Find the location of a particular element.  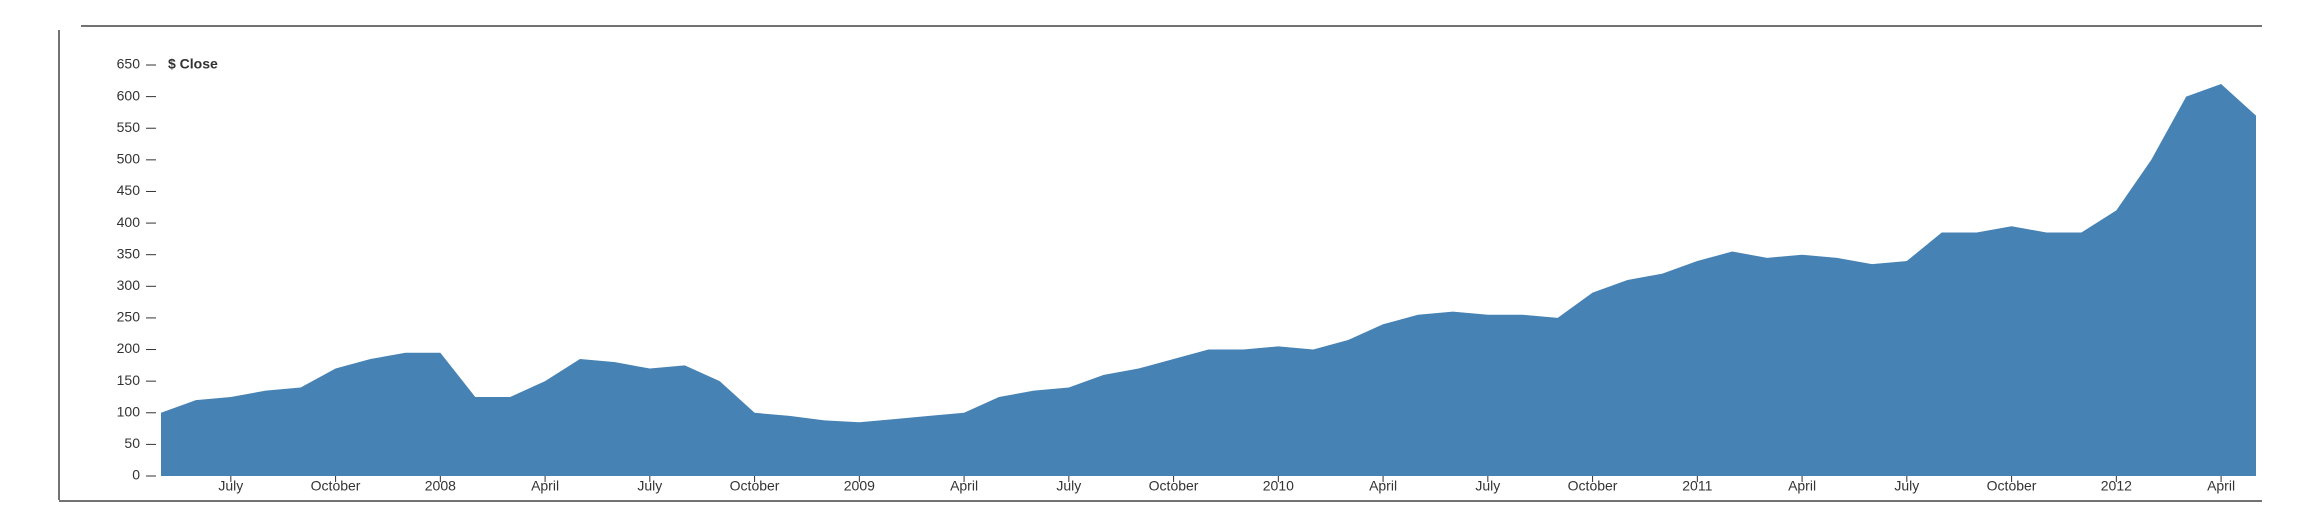

x-tick-label: 2012 is located at coordinates (2116, 486).